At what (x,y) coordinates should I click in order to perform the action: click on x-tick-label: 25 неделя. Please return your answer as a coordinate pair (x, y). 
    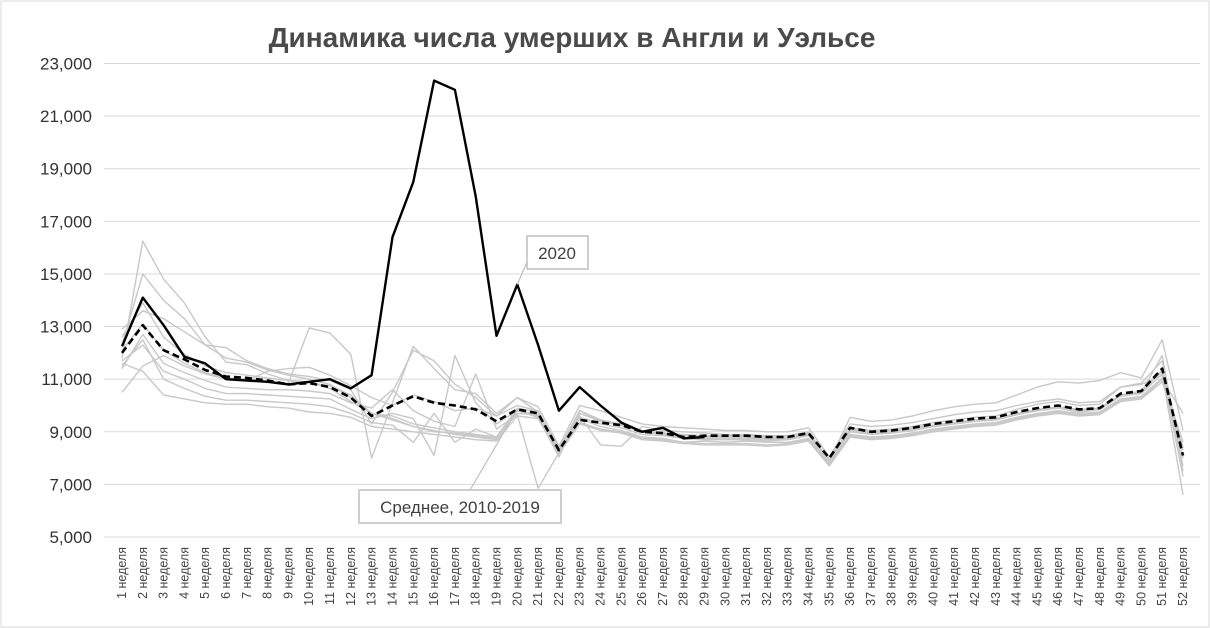
    Looking at the image, I should click on (621, 576).